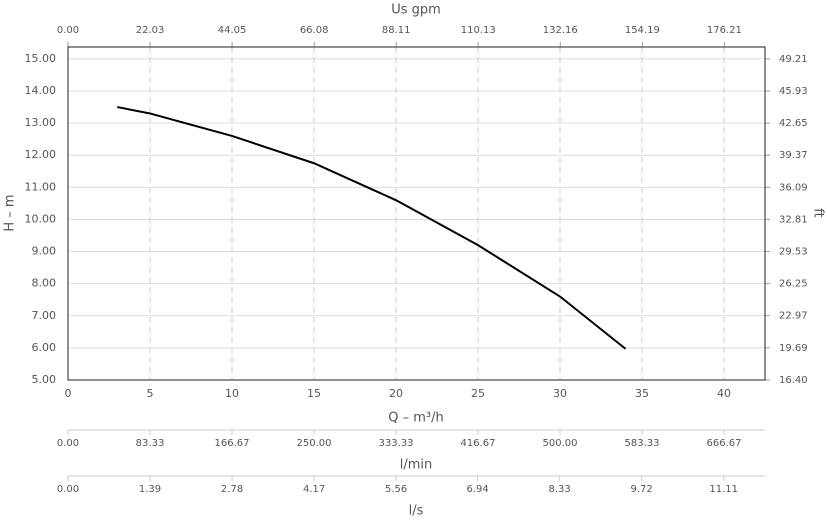 This screenshot has height=525, width=827. What do you see at coordinates (642, 489) in the screenshot?
I see `extra-tick-label: 9.72` at bounding box center [642, 489].